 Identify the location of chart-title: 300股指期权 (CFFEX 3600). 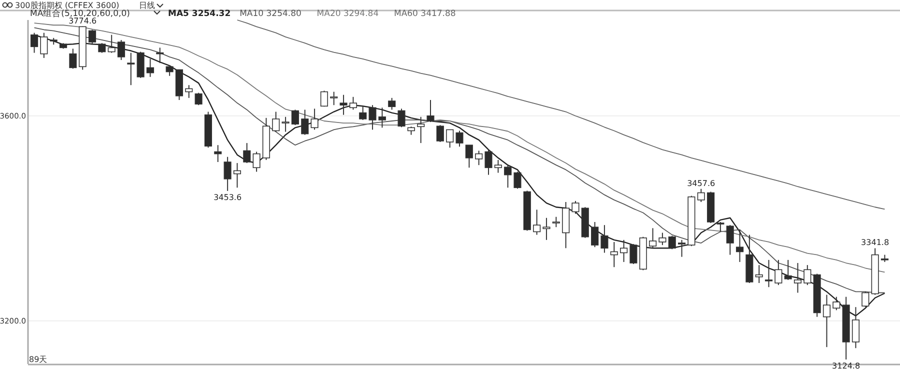
(67, 5).